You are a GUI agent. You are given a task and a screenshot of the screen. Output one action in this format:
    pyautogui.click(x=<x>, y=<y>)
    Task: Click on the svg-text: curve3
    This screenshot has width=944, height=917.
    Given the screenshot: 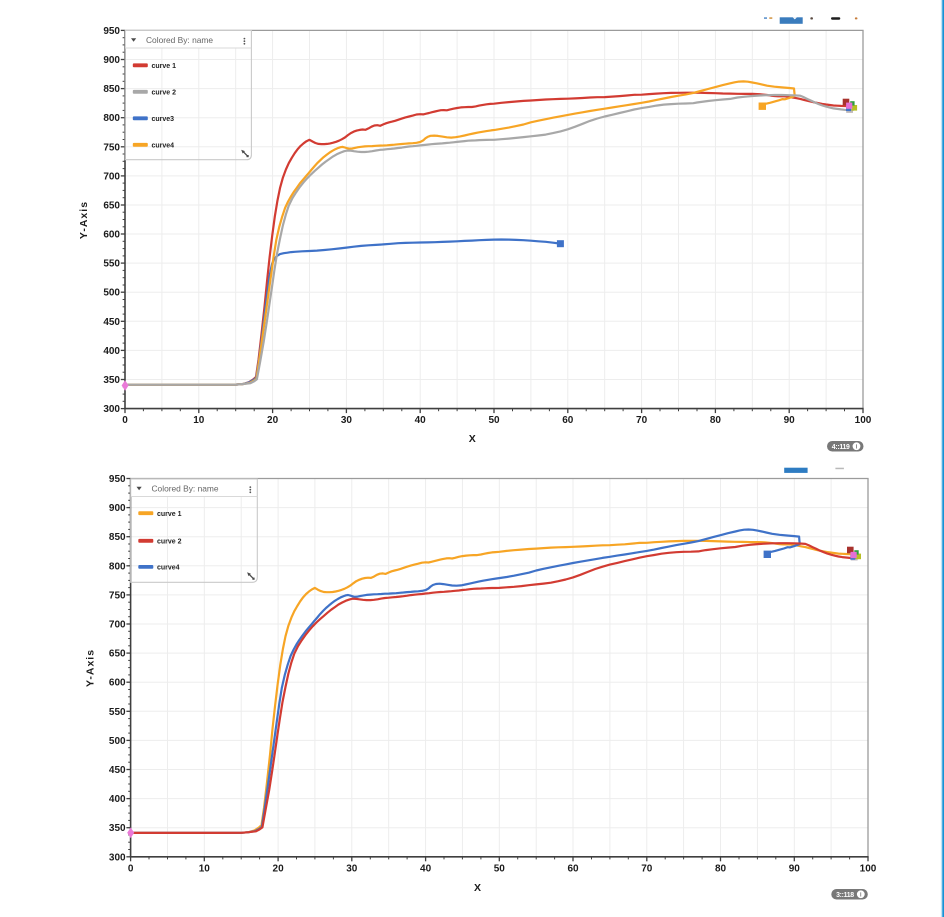 What is the action you would take?
    pyautogui.click(x=163, y=119)
    